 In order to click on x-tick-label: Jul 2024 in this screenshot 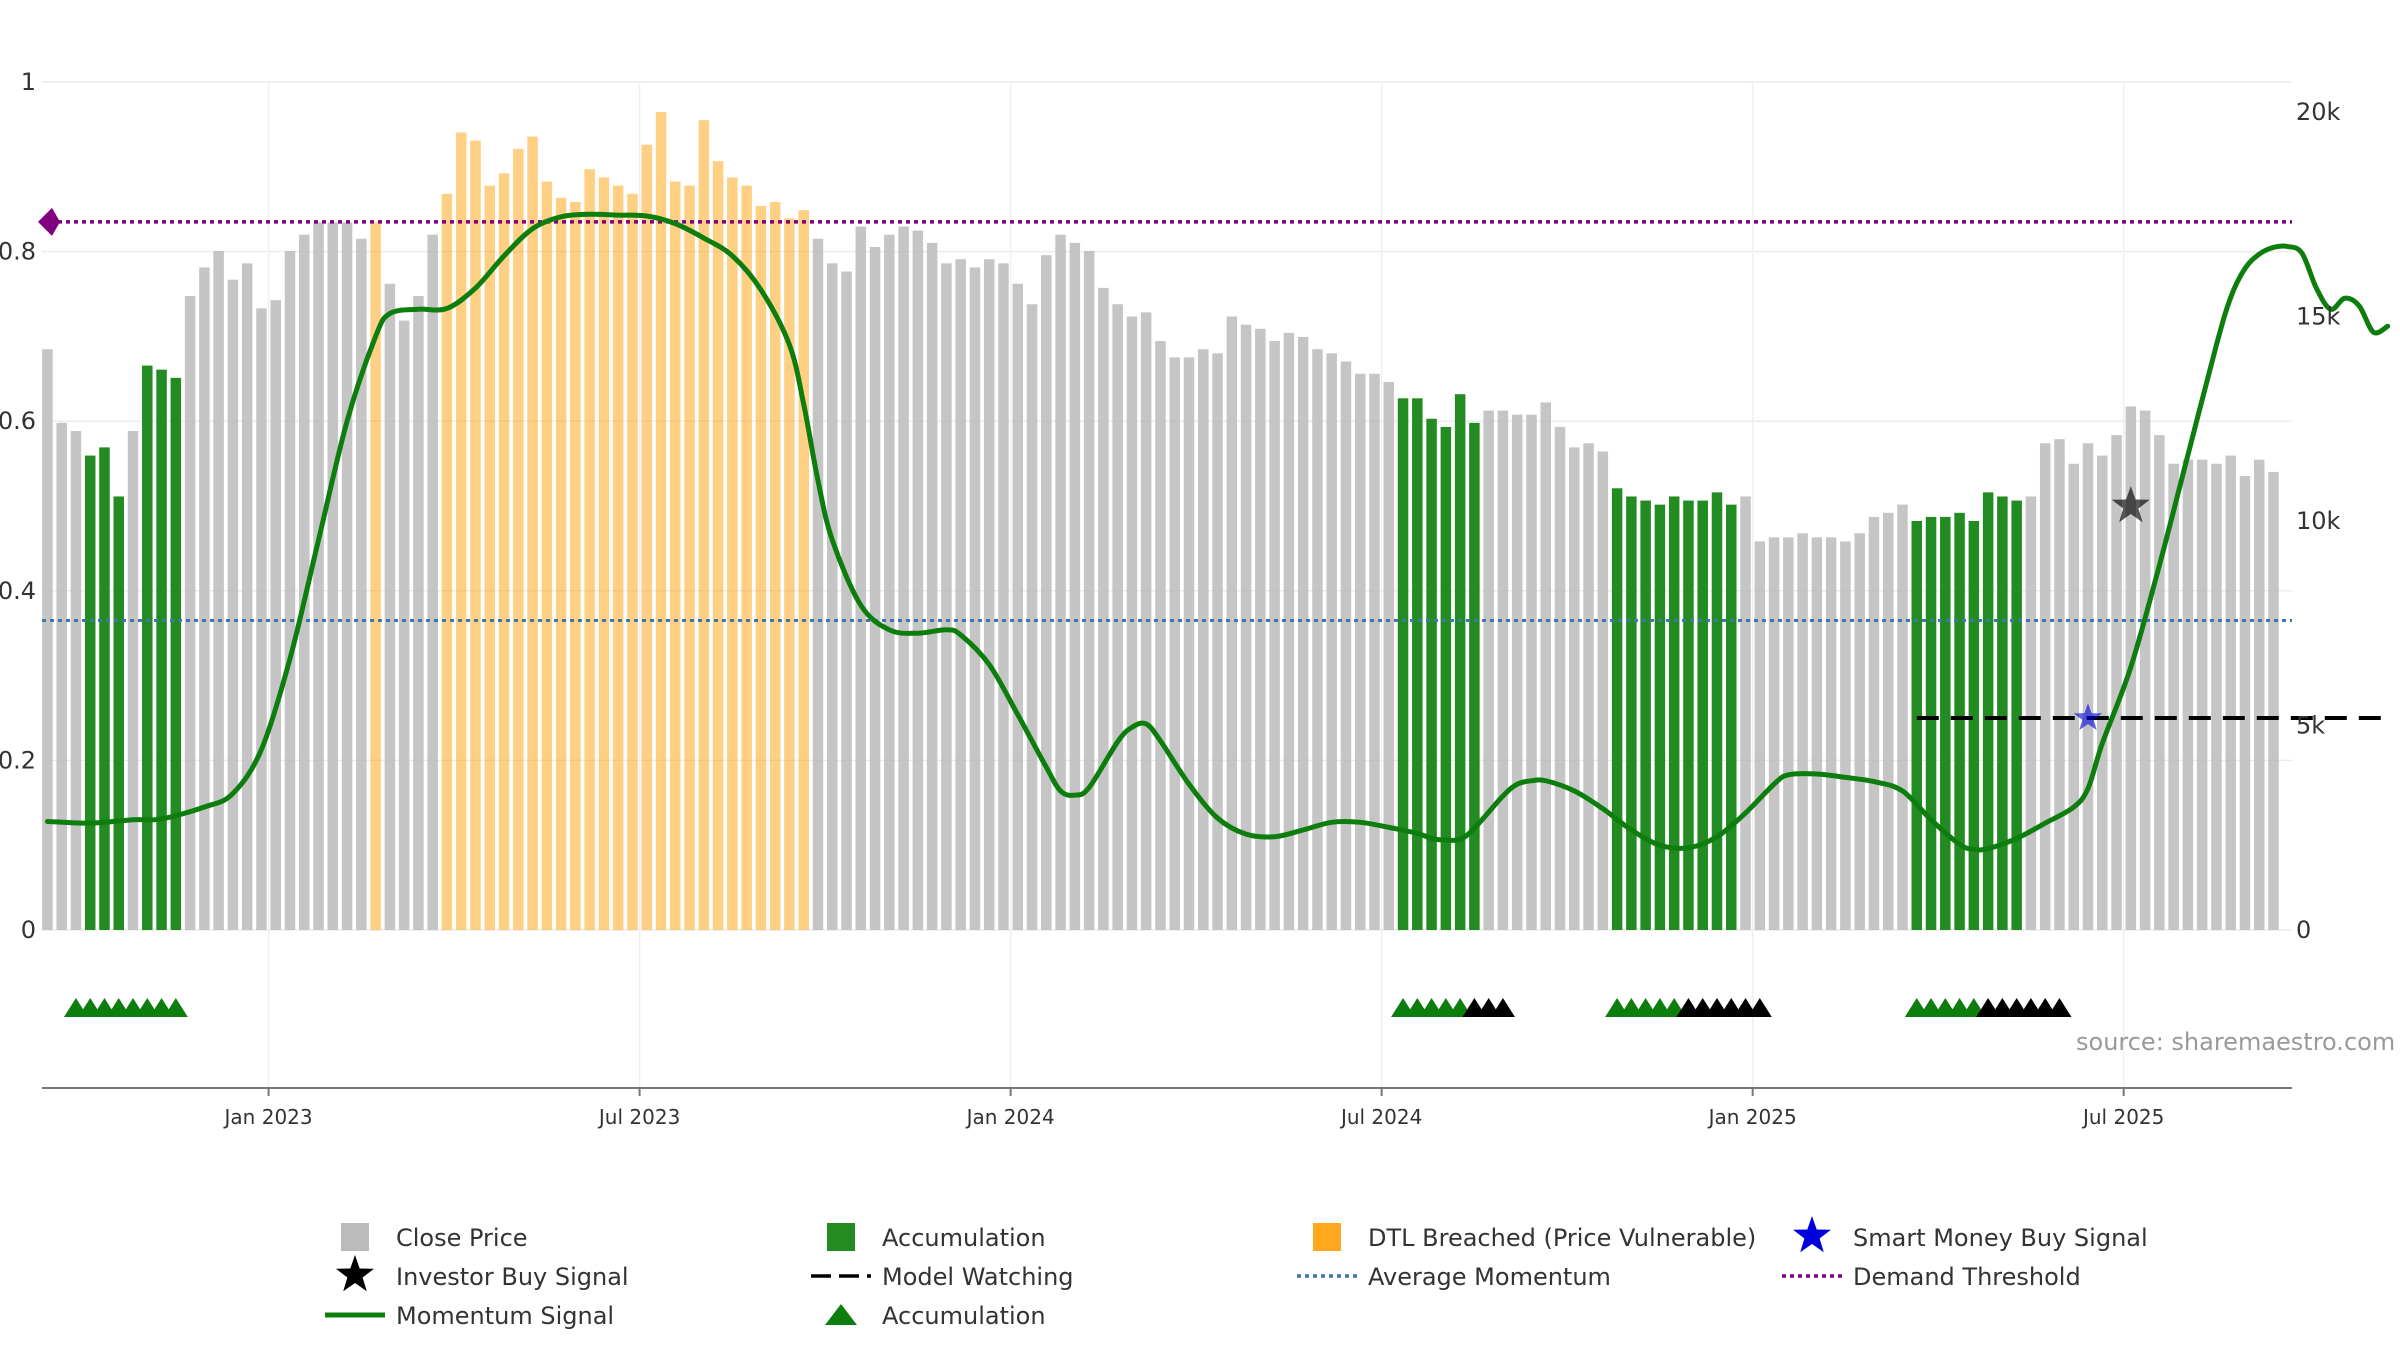, I will do `click(1380, 1117)`.